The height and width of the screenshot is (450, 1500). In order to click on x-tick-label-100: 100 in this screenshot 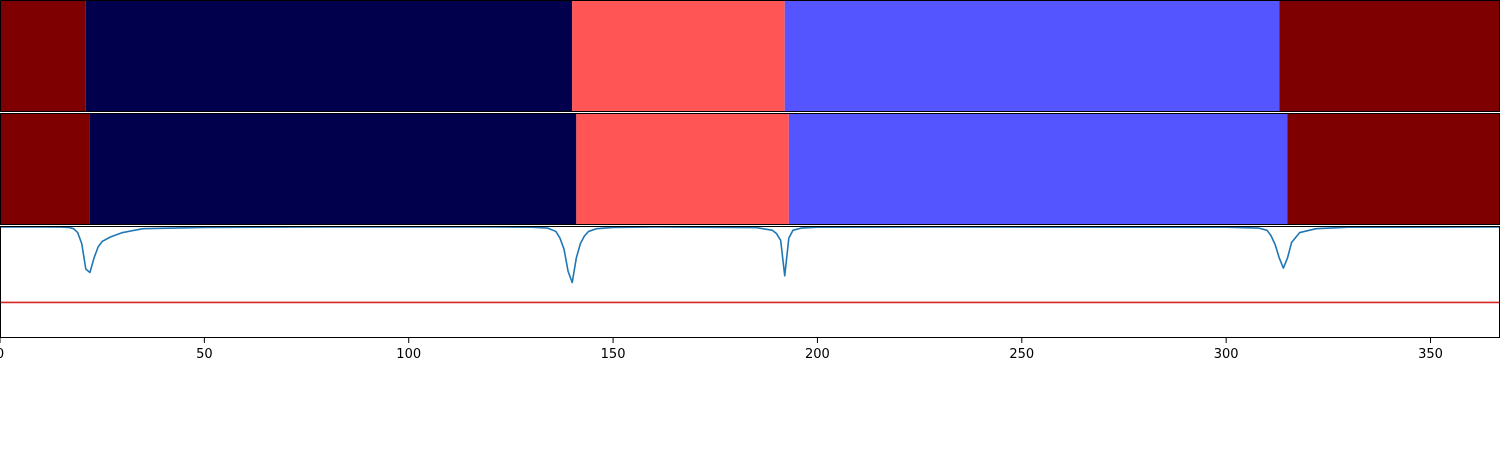, I will do `click(408, 354)`.